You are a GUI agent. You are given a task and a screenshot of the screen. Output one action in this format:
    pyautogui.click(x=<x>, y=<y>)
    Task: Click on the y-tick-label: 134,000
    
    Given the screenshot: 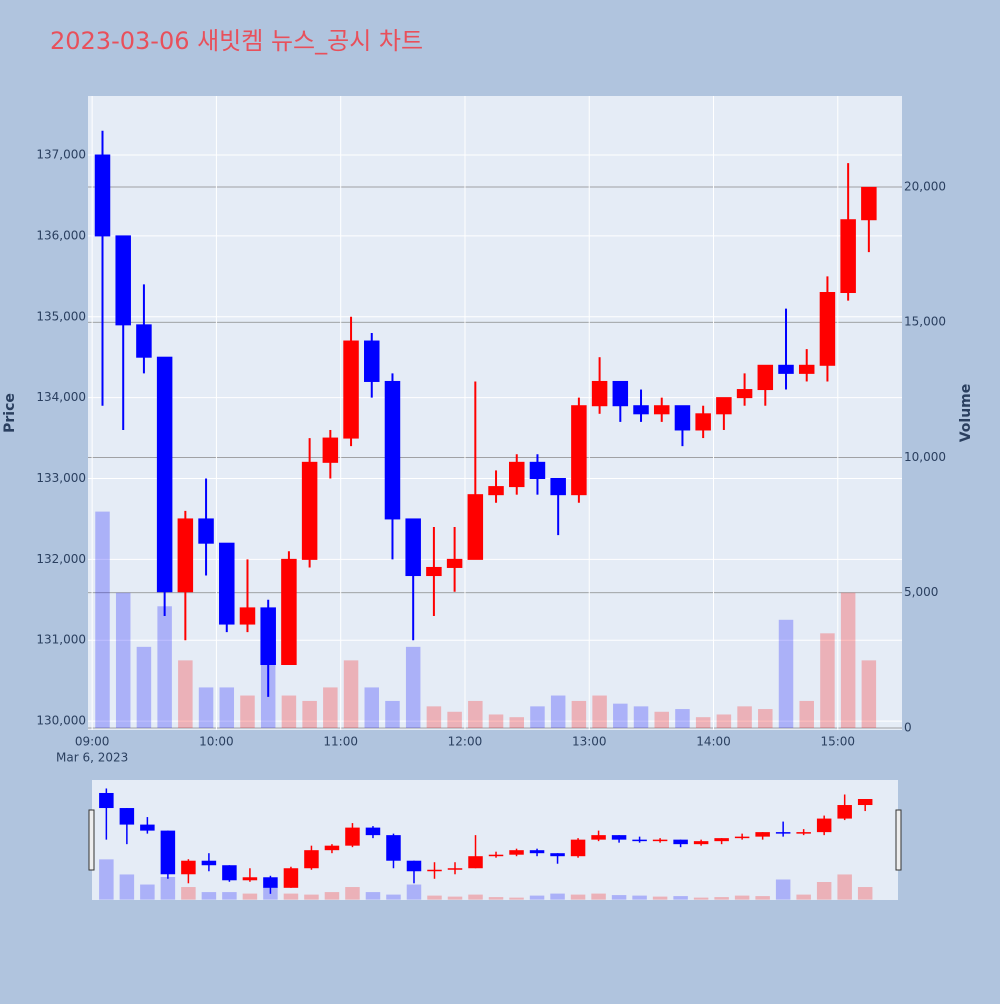 What is the action you would take?
    pyautogui.click(x=61, y=397)
    